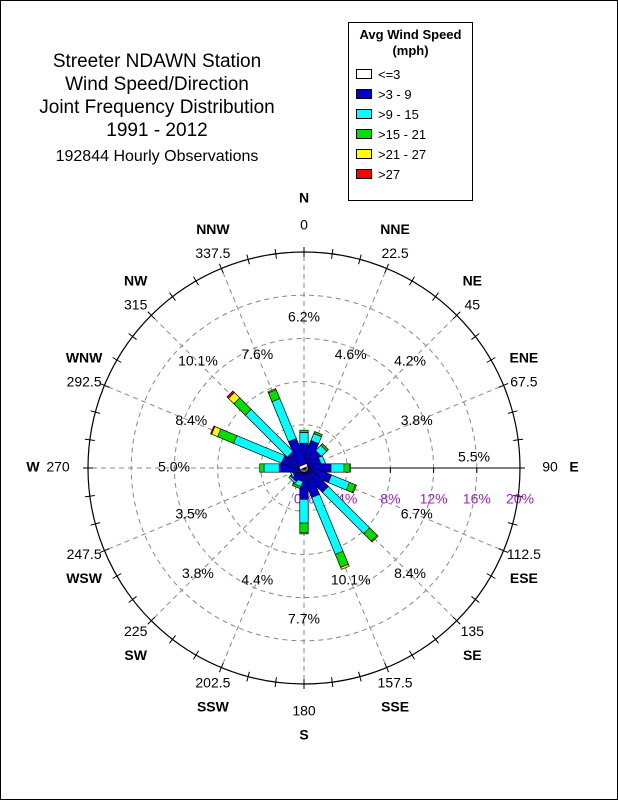  I want to click on chart-title-line-4: 1991 - 2012, so click(157, 130).